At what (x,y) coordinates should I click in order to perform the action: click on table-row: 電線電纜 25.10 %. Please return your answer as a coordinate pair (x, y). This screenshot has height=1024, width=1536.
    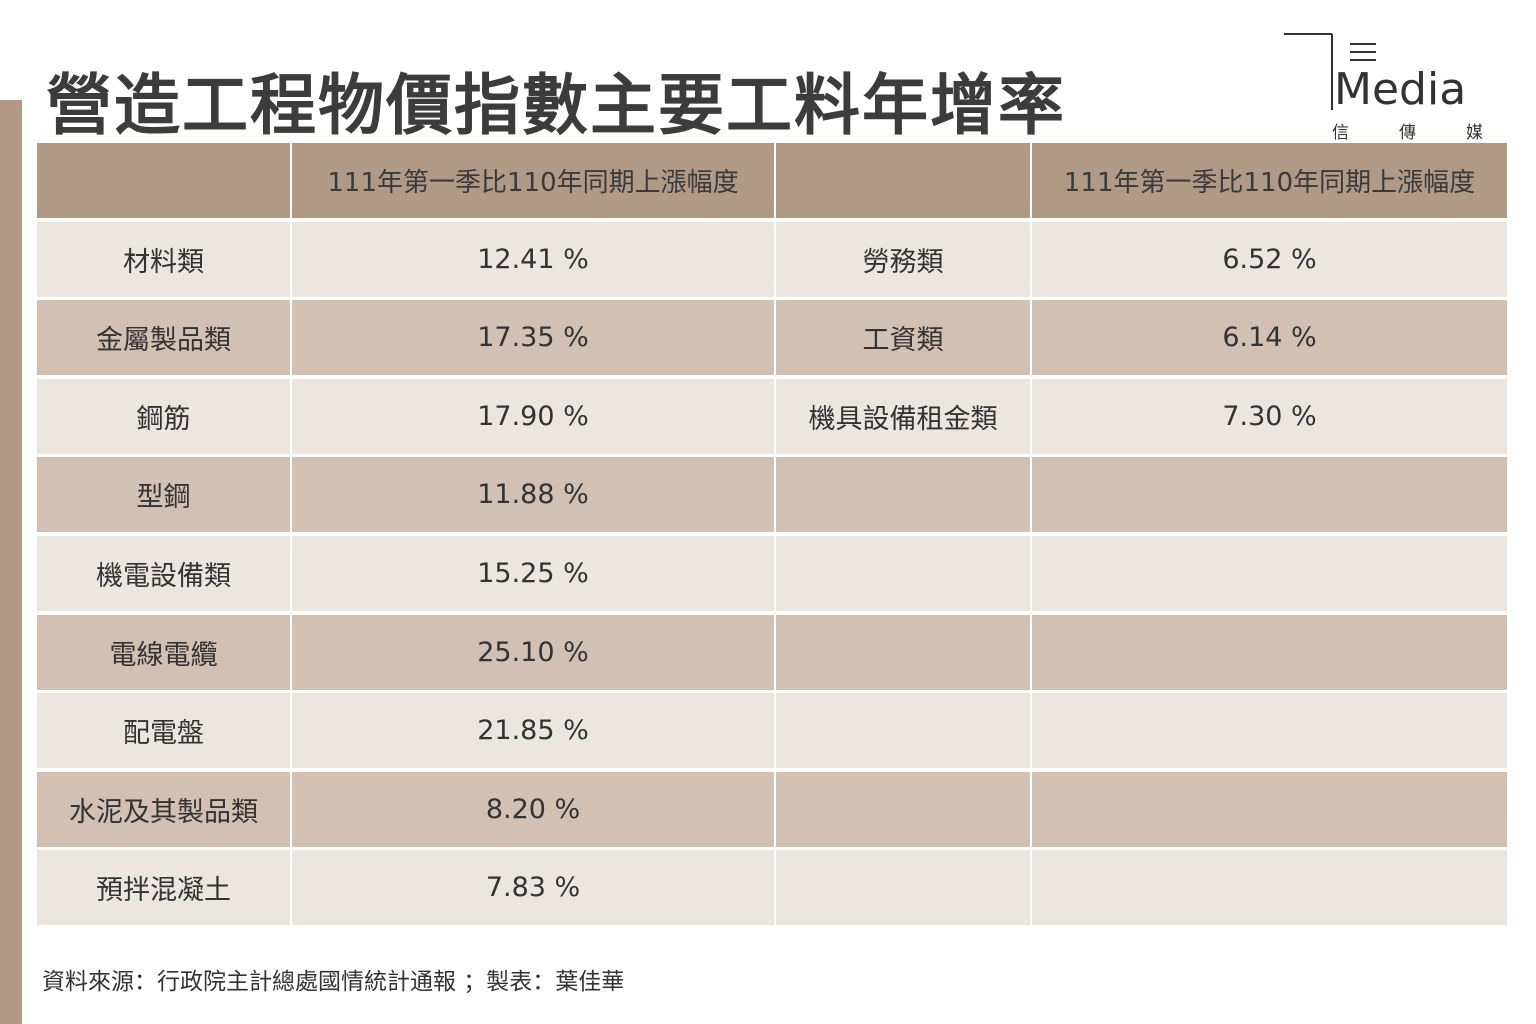
    Looking at the image, I should click on (772, 652).